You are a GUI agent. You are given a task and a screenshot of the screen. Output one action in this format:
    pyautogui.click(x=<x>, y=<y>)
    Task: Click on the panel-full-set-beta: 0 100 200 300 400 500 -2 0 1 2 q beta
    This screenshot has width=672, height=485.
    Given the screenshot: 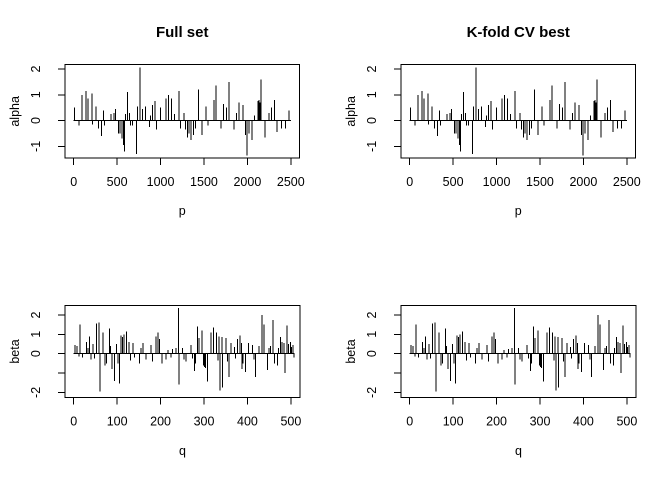 What is the action you would take?
    pyautogui.click(x=154, y=381)
    